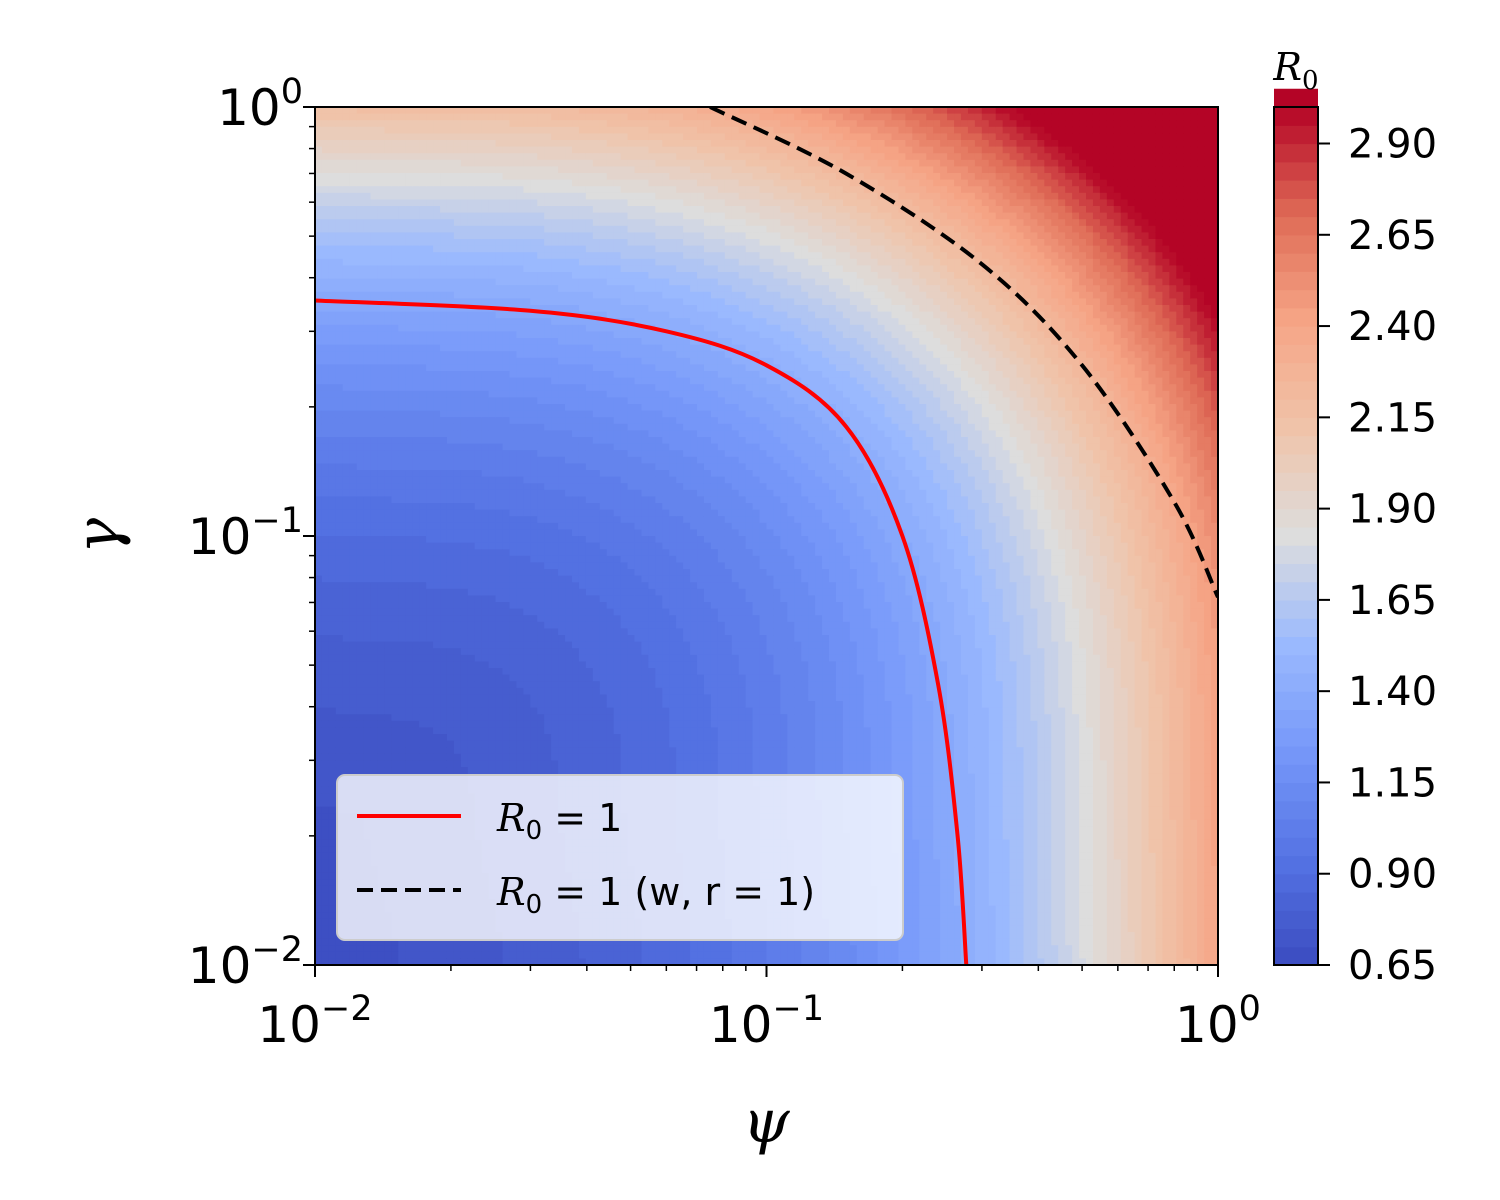  What do you see at coordinates (559, 821) in the screenshot?
I see `legend-label-r0-equals-1: R0 = 1` at bounding box center [559, 821].